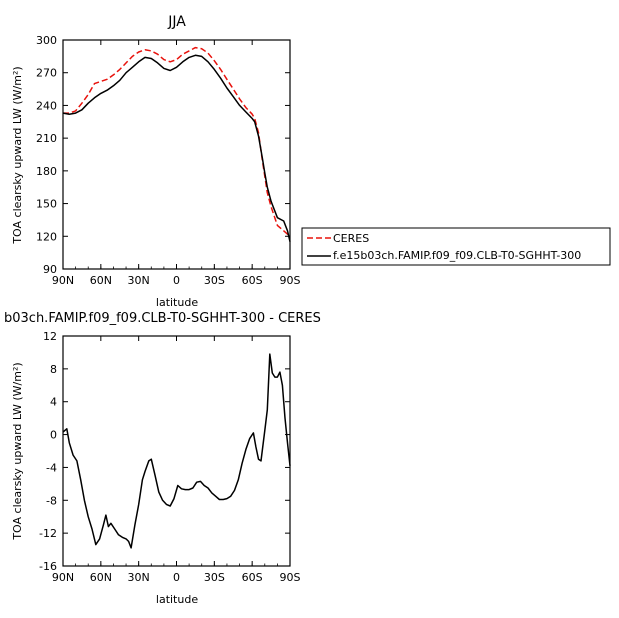 Image resolution: width=619 pixels, height=618 pixels. I want to click on top-x-tick-label: 60N, so click(101, 280).